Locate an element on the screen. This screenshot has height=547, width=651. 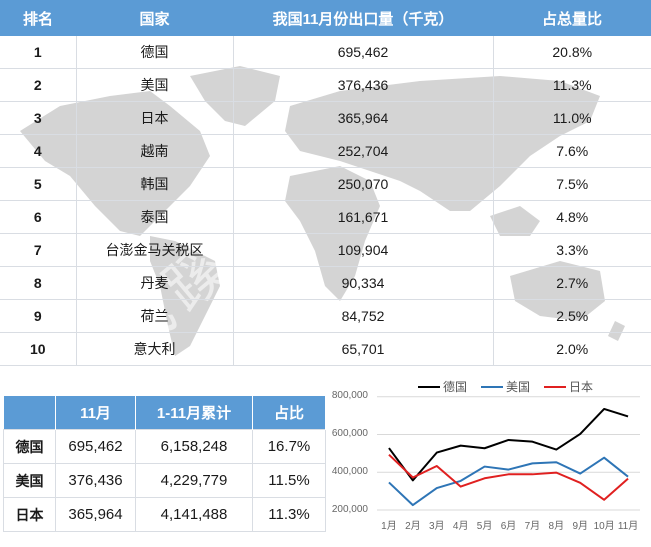
table-row: 4 越南 252,704 7.6% is located at coordinates (325, 151).